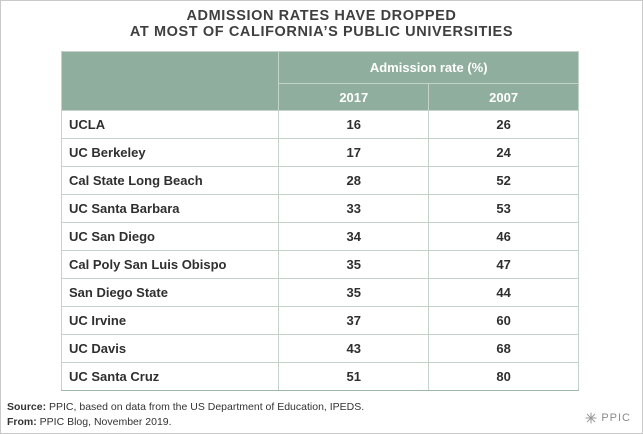  I want to click on university-name: UC San Diego, so click(170, 236).